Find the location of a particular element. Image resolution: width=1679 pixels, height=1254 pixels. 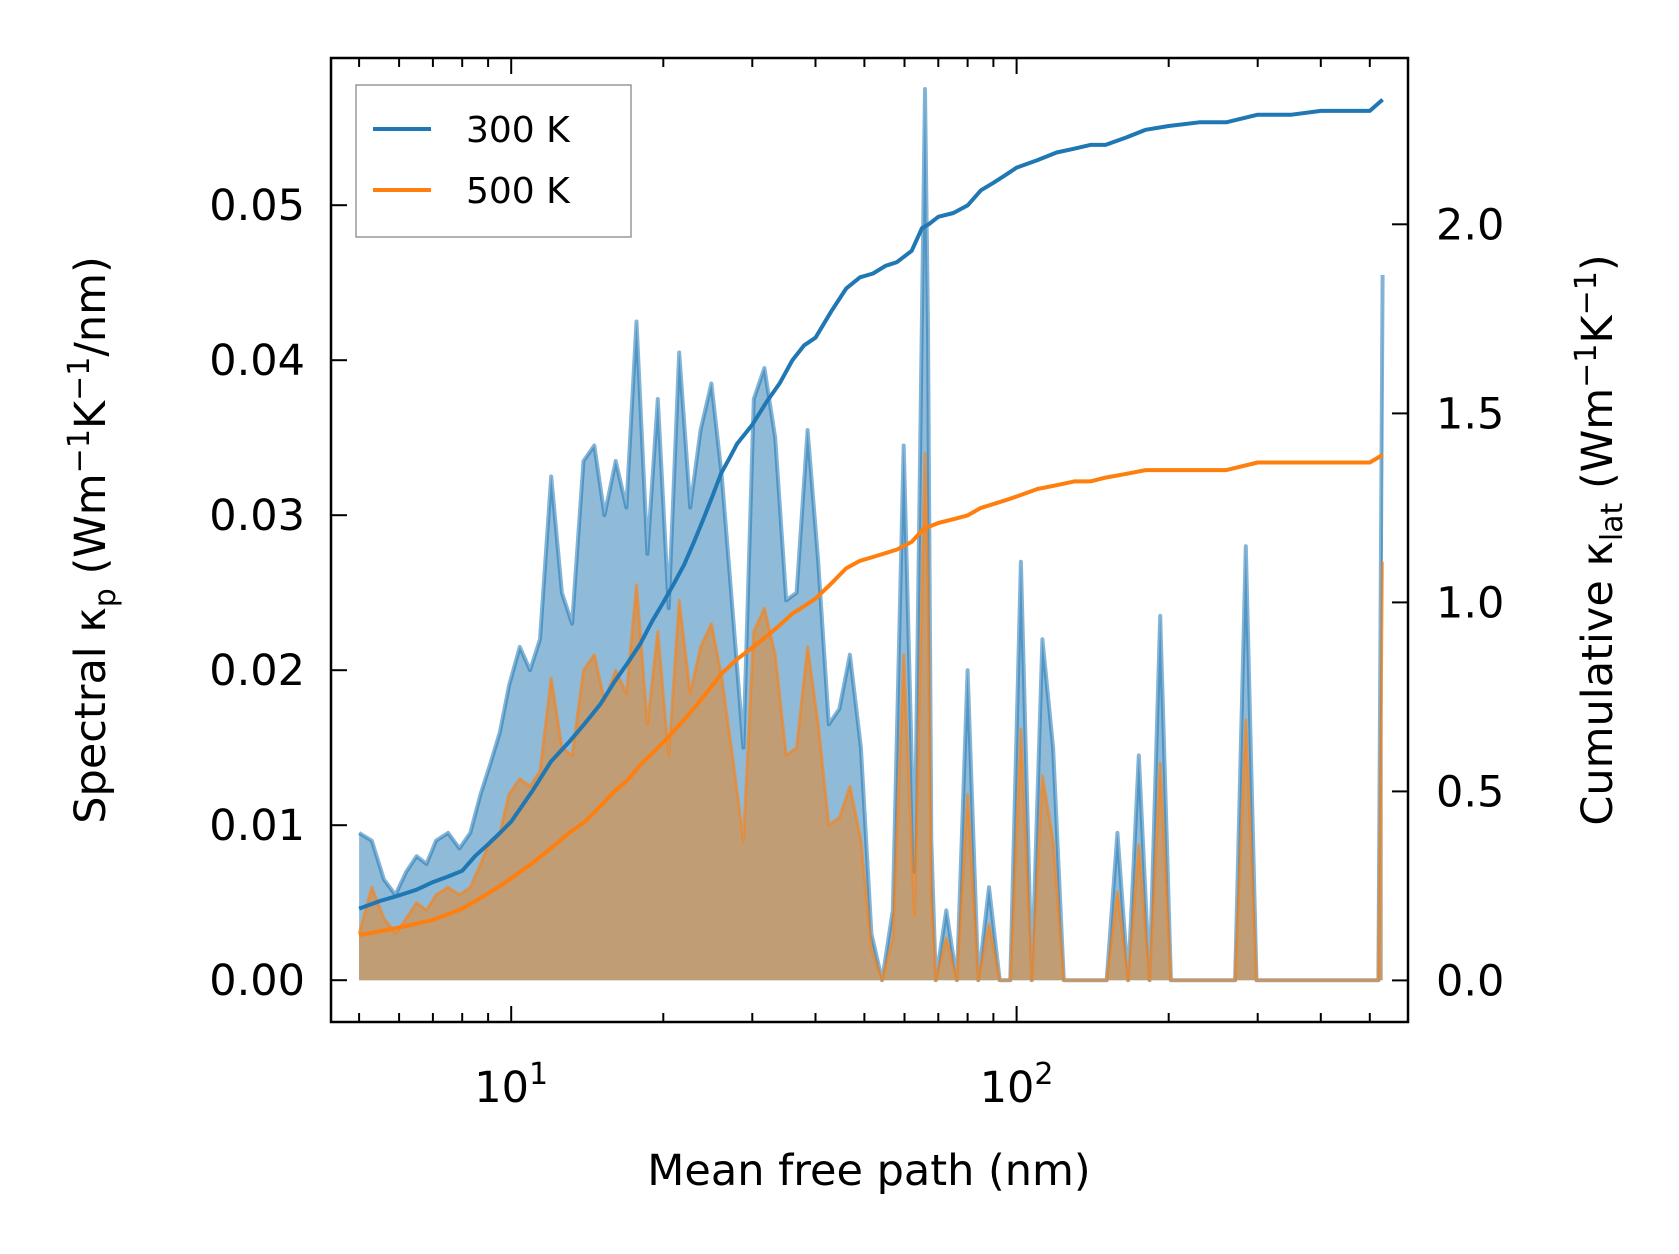

y-axis-right-title: Cumulative κlat (Wm−1K−1) is located at coordinates (1599, 539).